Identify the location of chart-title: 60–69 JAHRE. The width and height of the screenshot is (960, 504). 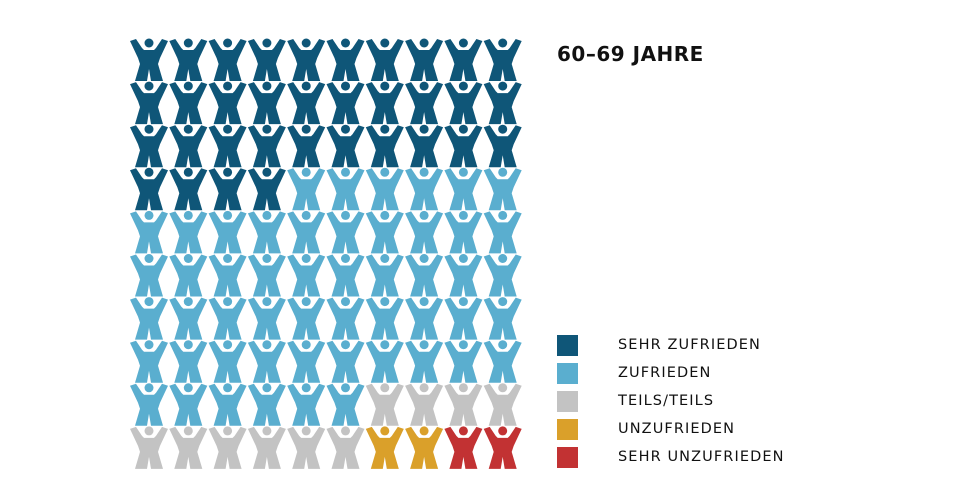
(630, 54).